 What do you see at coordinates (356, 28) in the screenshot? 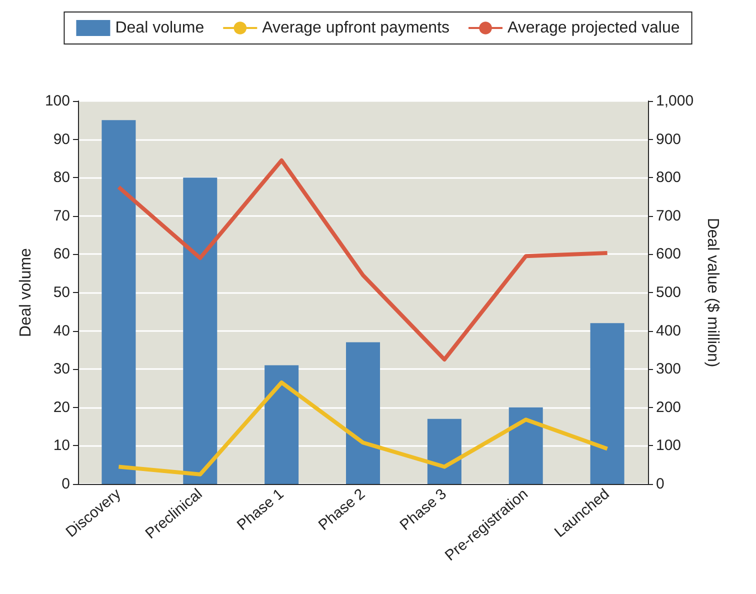
I see `legend-label: Average upfront payments` at bounding box center [356, 28].